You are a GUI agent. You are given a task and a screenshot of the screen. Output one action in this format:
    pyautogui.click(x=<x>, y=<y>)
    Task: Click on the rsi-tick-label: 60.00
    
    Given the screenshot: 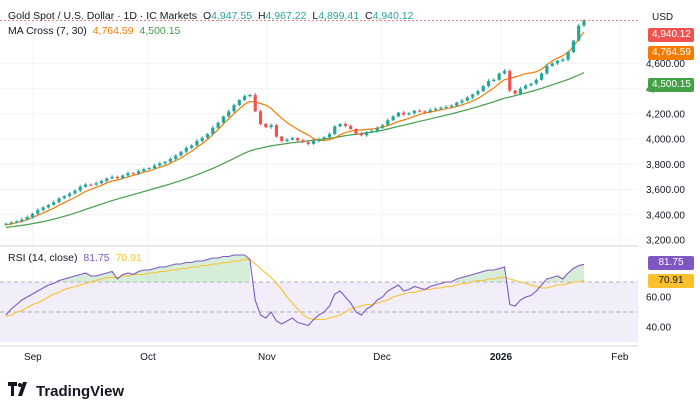 What is the action you would take?
    pyautogui.click(x=658, y=298)
    